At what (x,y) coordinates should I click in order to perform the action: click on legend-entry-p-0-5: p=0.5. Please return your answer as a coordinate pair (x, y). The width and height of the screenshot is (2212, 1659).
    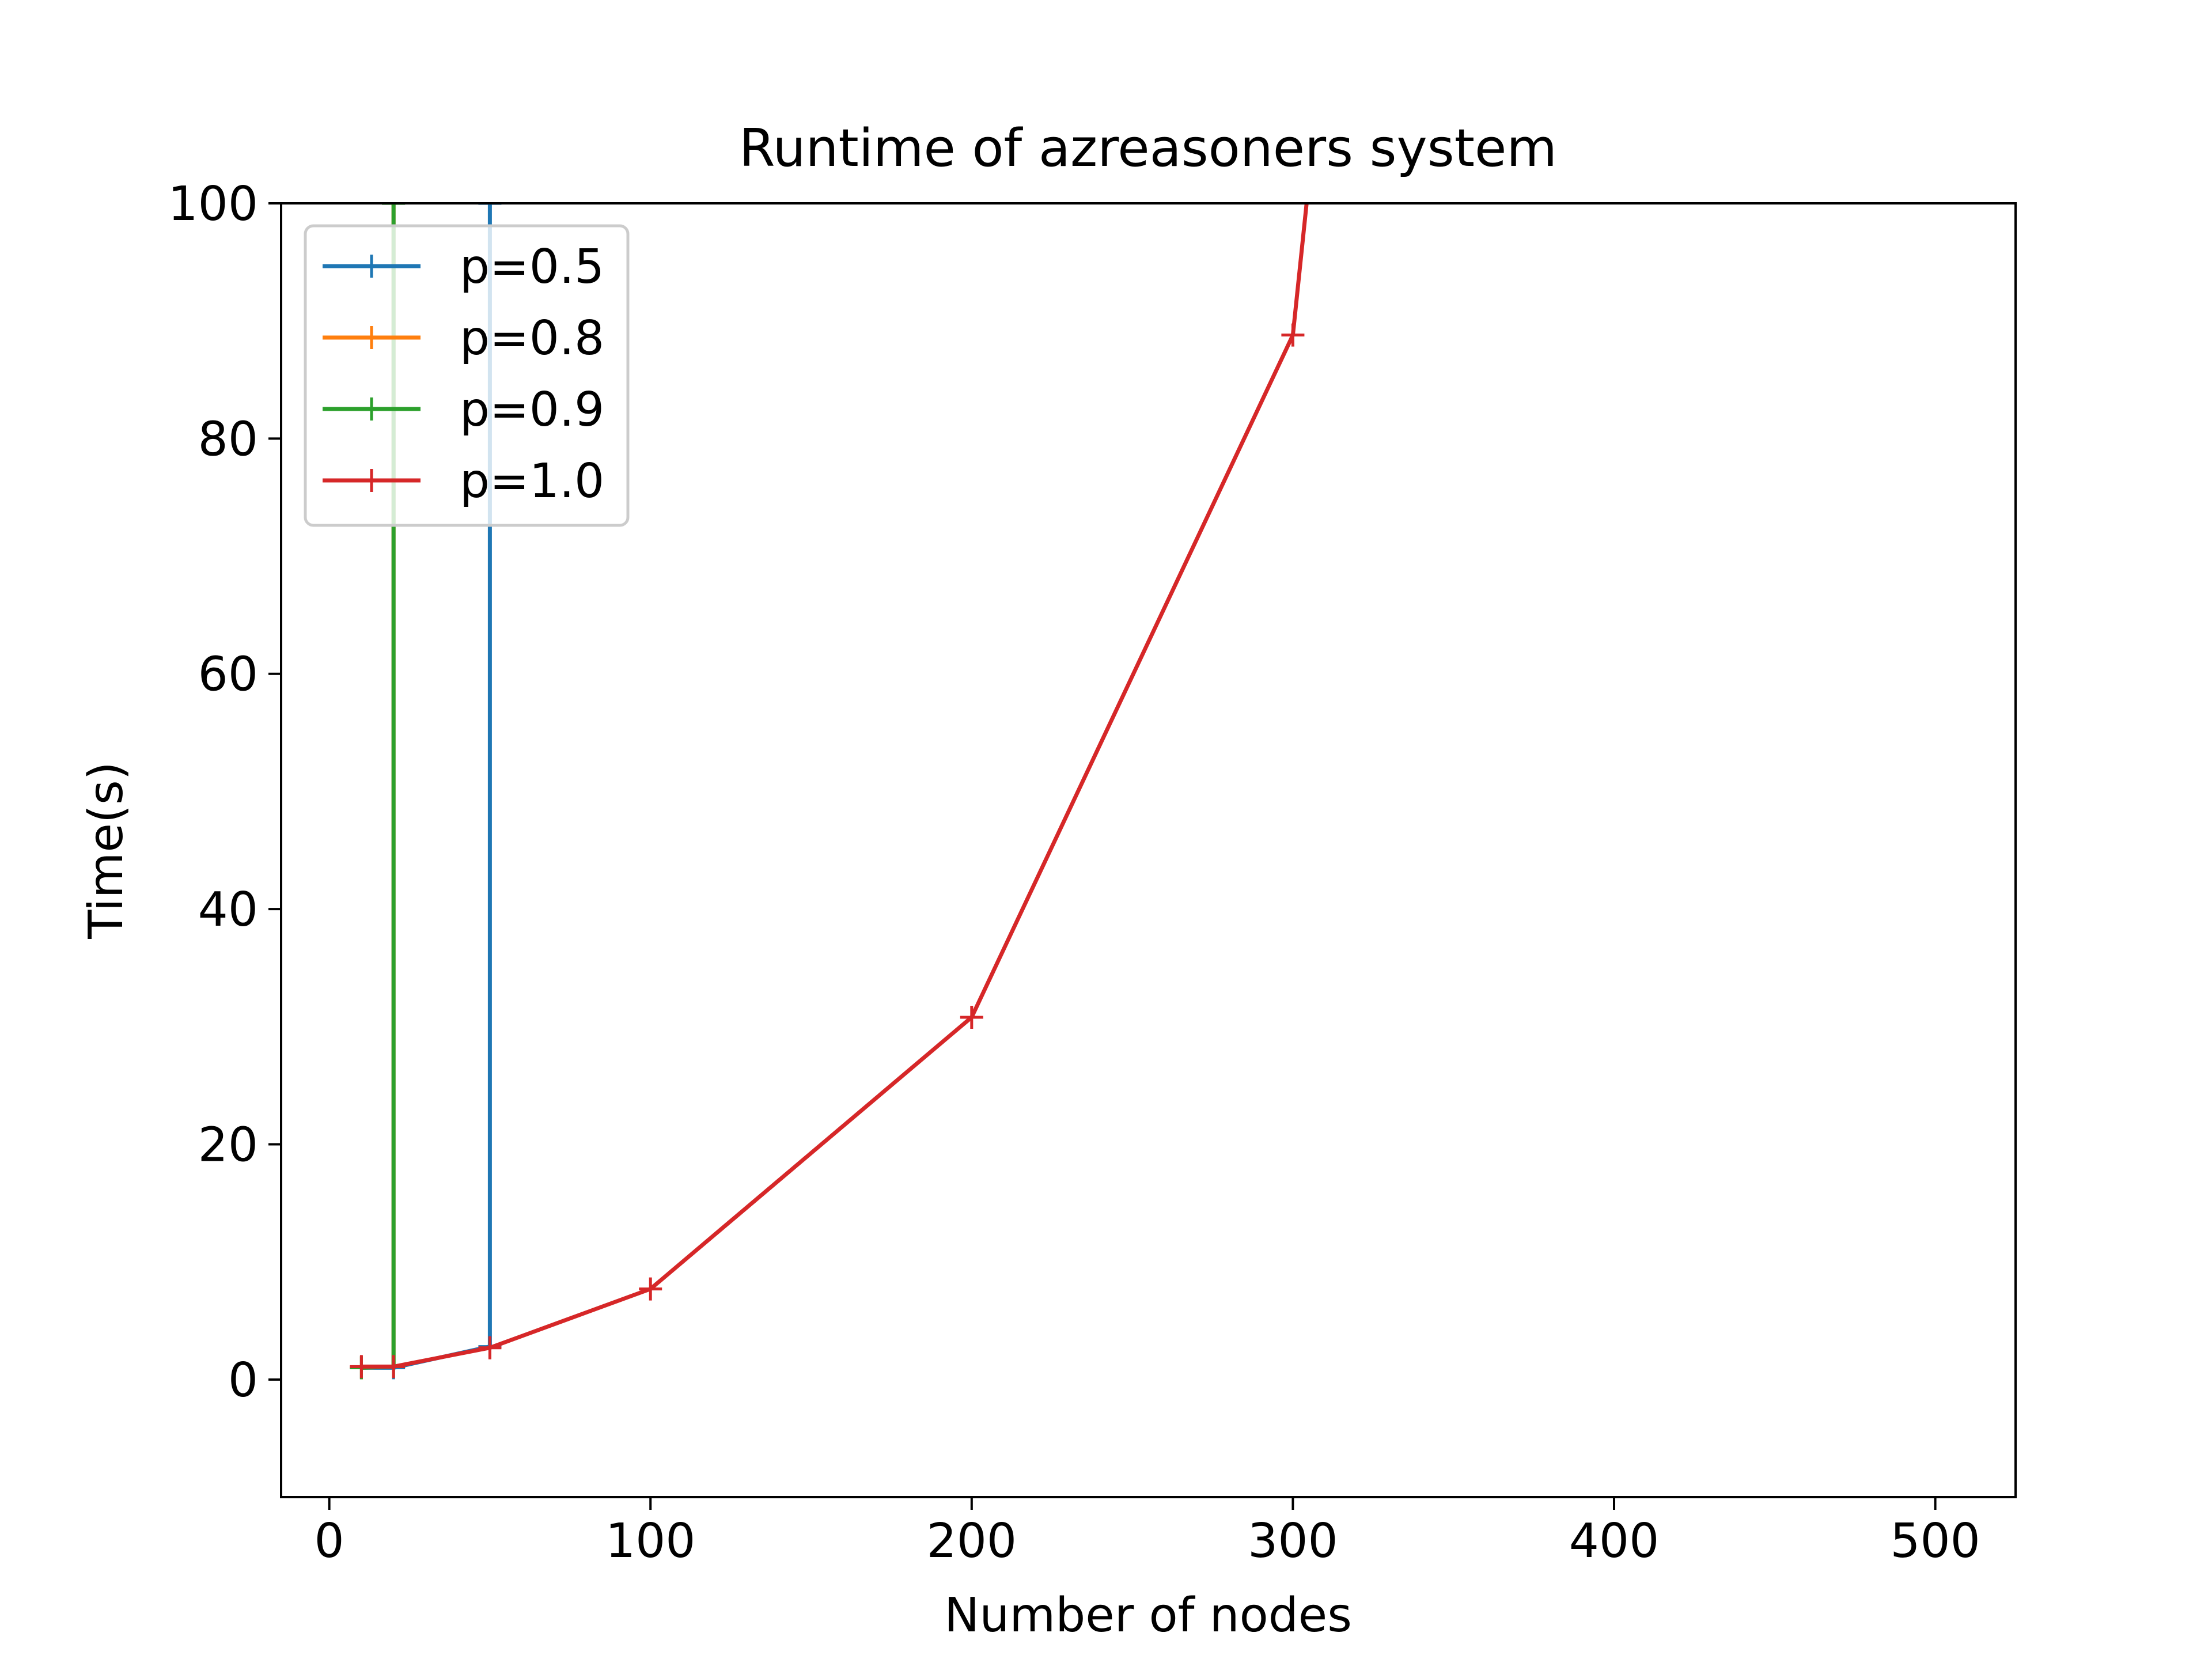
    Looking at the image, I should click on (463, 267).